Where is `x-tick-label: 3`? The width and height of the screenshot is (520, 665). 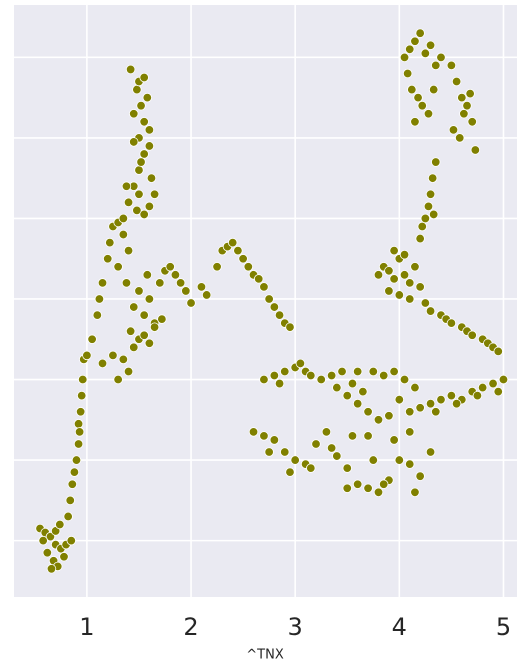 x-tick-label: 3 is located at coordinates (295, 627).